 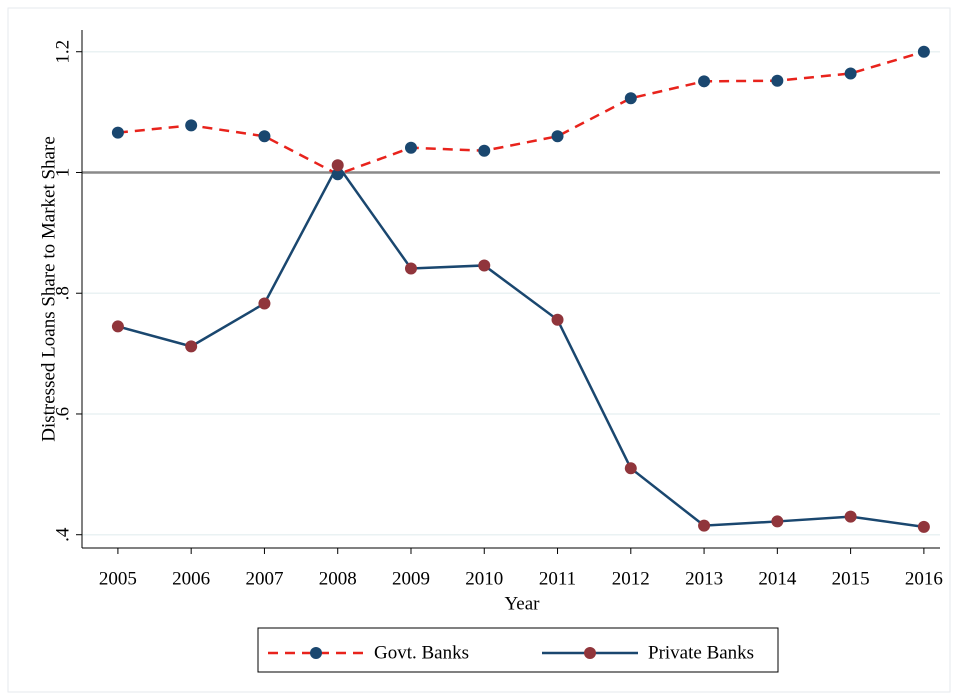 I want to click on x-tick-label: 2012, so click(x=631, y=578).